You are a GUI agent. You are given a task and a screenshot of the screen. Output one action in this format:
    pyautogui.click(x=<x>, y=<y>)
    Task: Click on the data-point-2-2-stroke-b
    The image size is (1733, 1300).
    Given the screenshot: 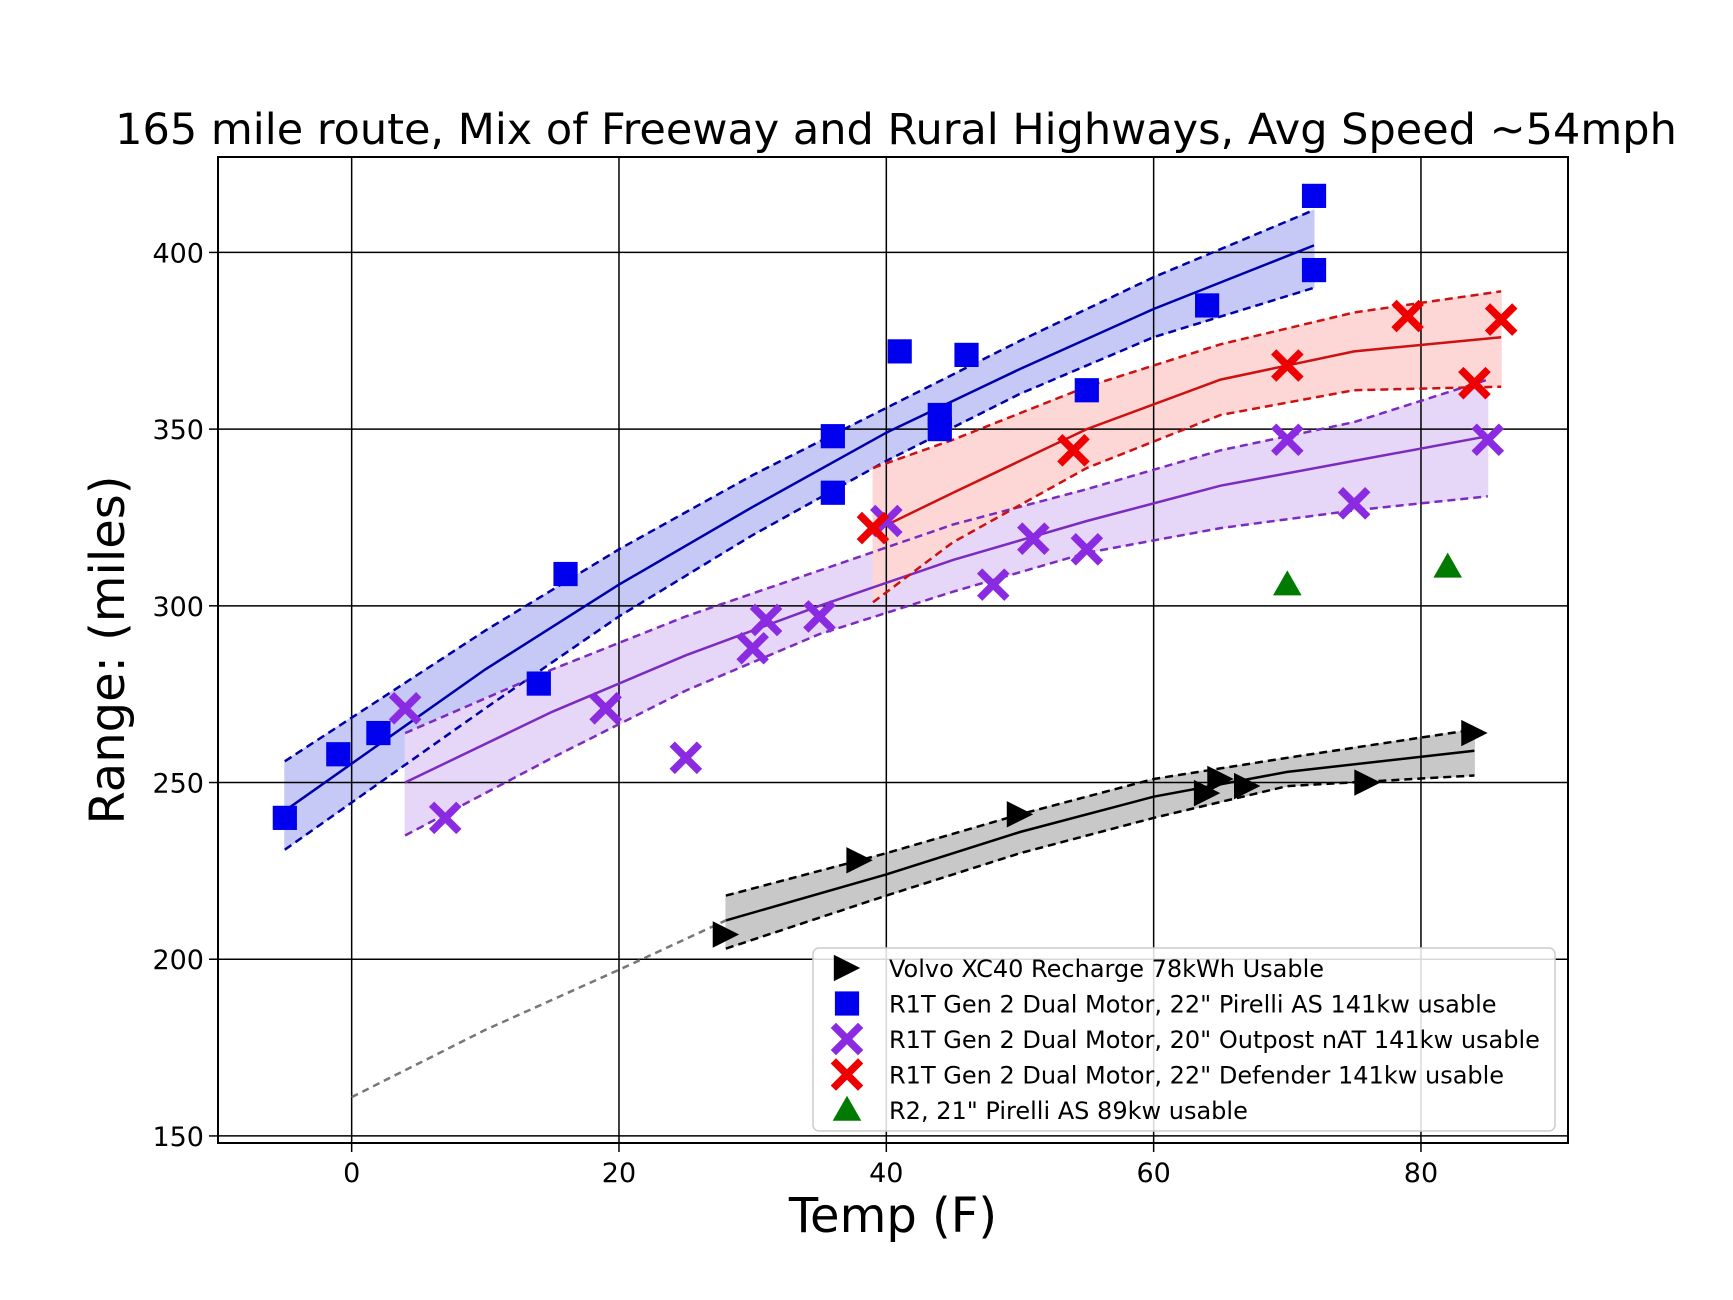 What is the action you would take?
    pyautogui.click(x=605, y=708)
    